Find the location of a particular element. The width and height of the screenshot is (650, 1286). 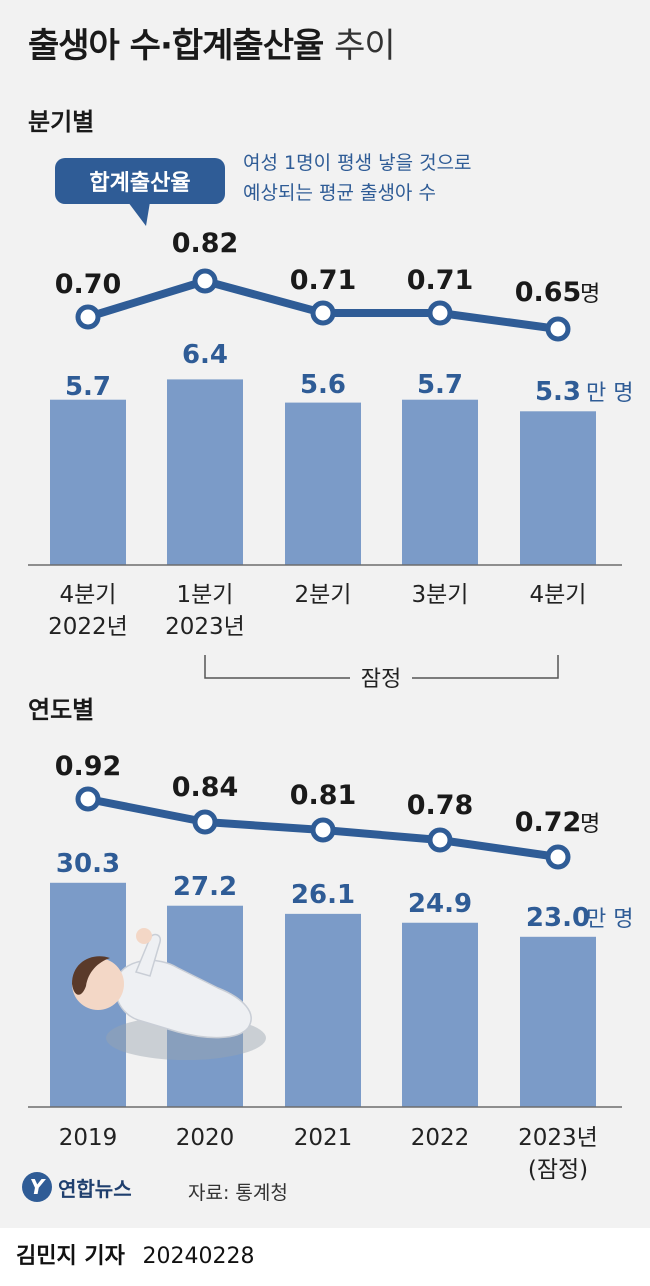

q-bar-label-0: 5.7 is located at coordinates (88, 387).